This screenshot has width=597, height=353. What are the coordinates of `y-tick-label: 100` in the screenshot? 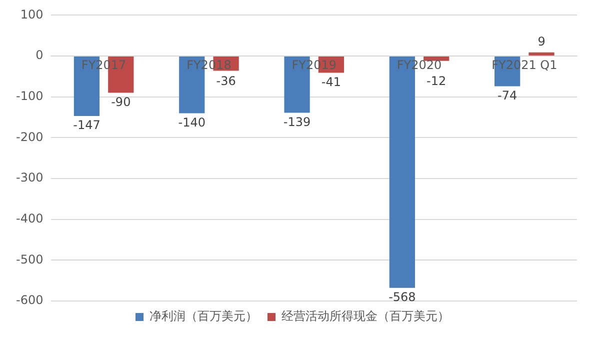 It's located at (32, 14).